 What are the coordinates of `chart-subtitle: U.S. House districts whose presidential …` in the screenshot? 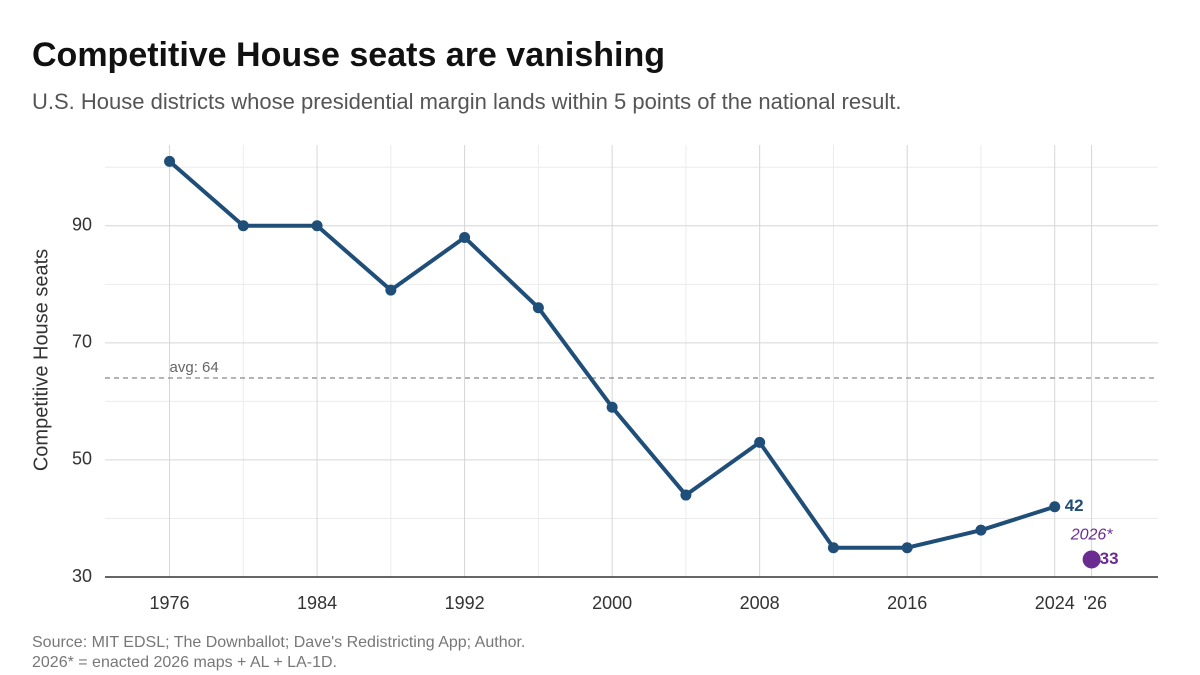 It's located at (466, 101).